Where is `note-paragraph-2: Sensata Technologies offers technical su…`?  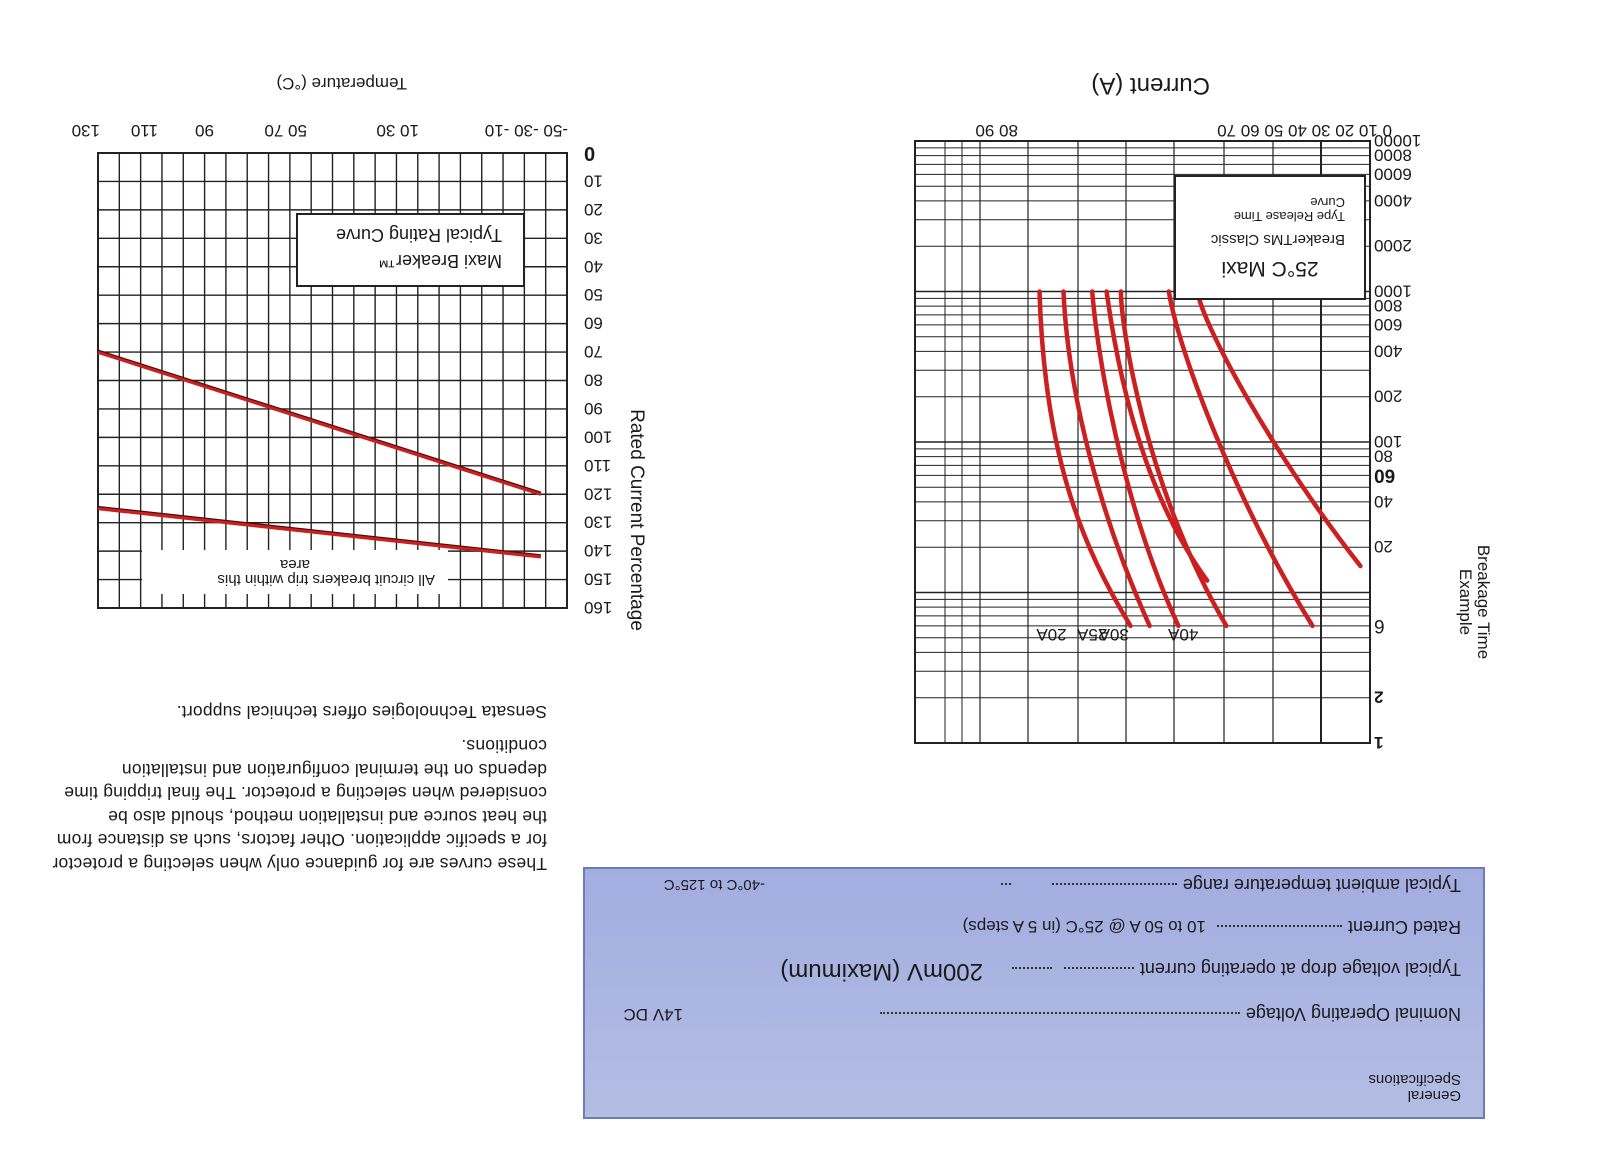 note-paragraph-2: Sensata Technologies offers technical su… is located at coordinates (361, 712).